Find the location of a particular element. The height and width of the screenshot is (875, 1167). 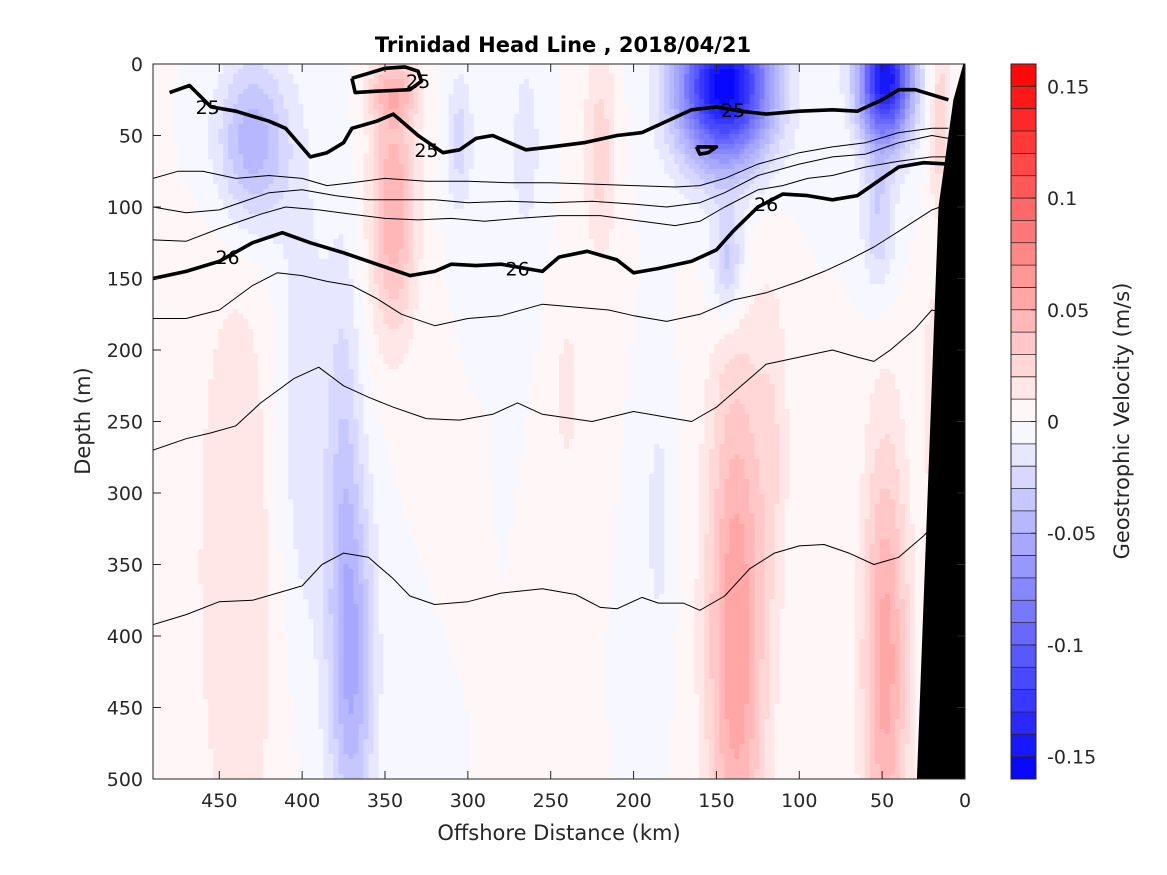

x-tick-label: 400 is located at coordinates (302, 801).